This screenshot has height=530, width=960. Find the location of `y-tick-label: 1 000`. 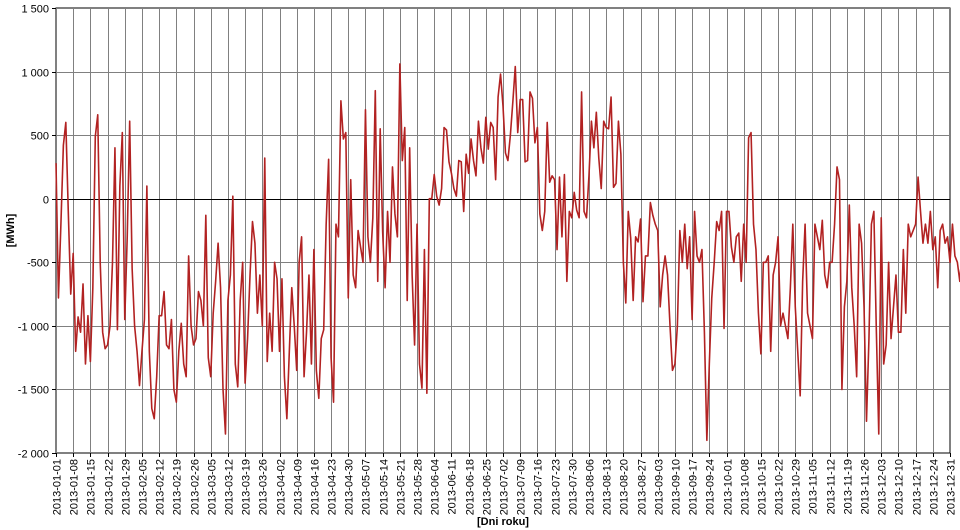

y-tick-label: 1 000 is located at coordinates (35, 74).